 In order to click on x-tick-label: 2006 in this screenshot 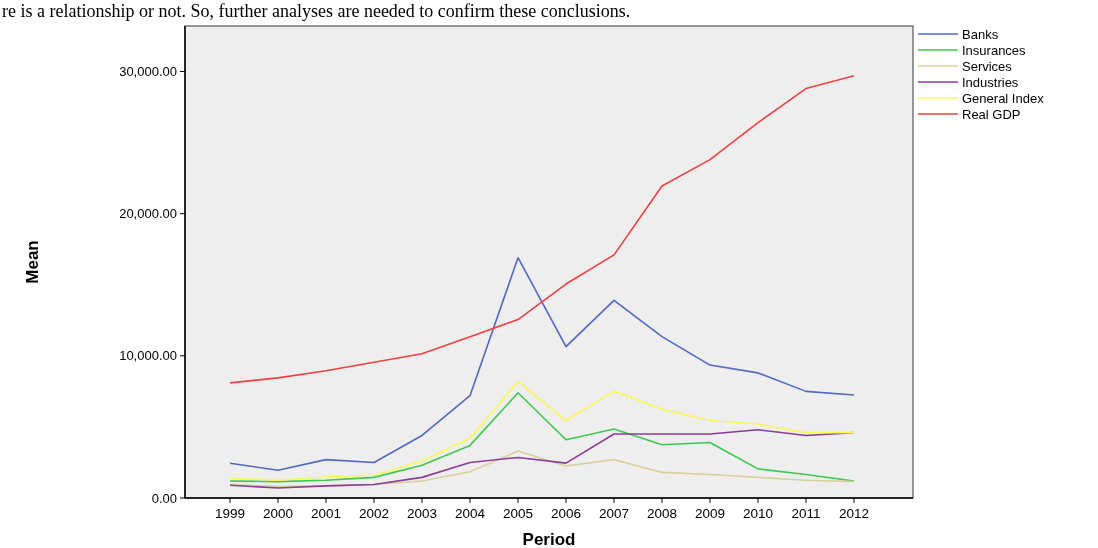, I will do `click(566, 513)`.